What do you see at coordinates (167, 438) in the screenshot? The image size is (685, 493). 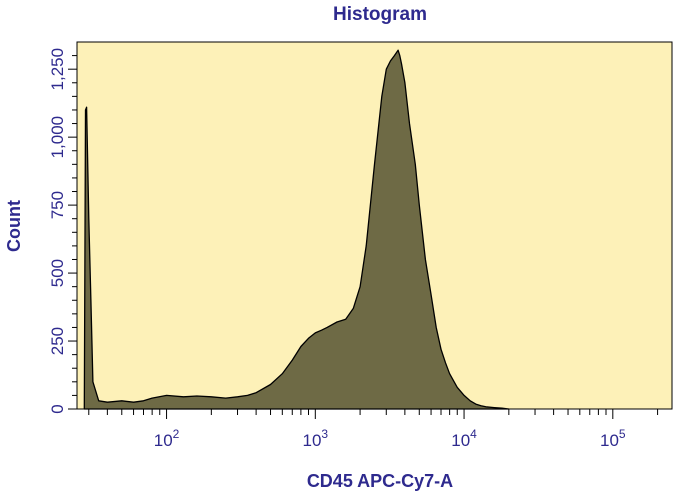 I see `x-tick-label: 10²` at bounding box center [167, 438].